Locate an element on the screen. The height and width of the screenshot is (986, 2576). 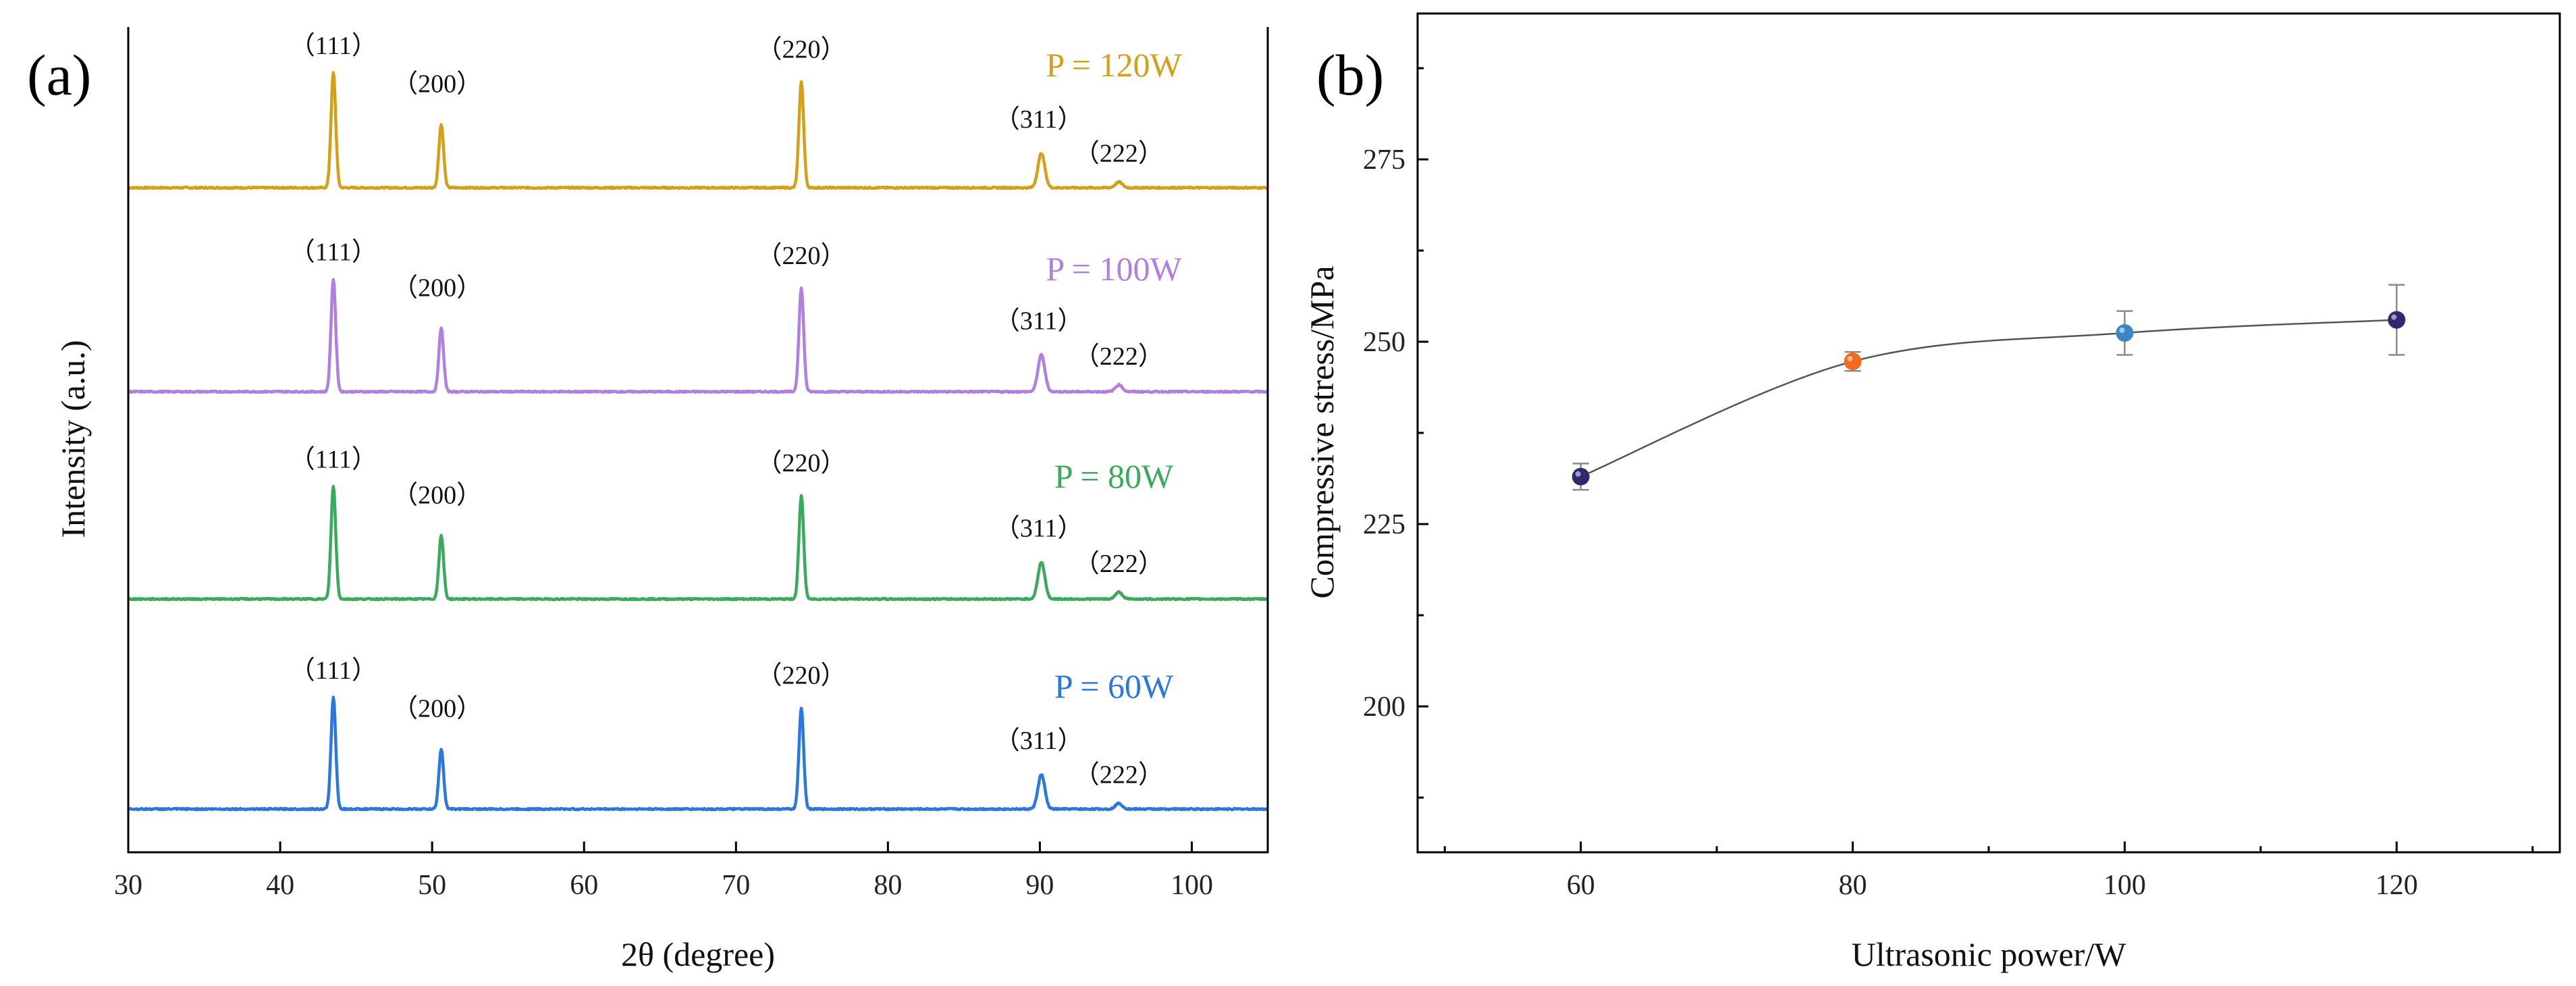
panel-a-x-tick-label: 40 is located at coordinates (280, 885).